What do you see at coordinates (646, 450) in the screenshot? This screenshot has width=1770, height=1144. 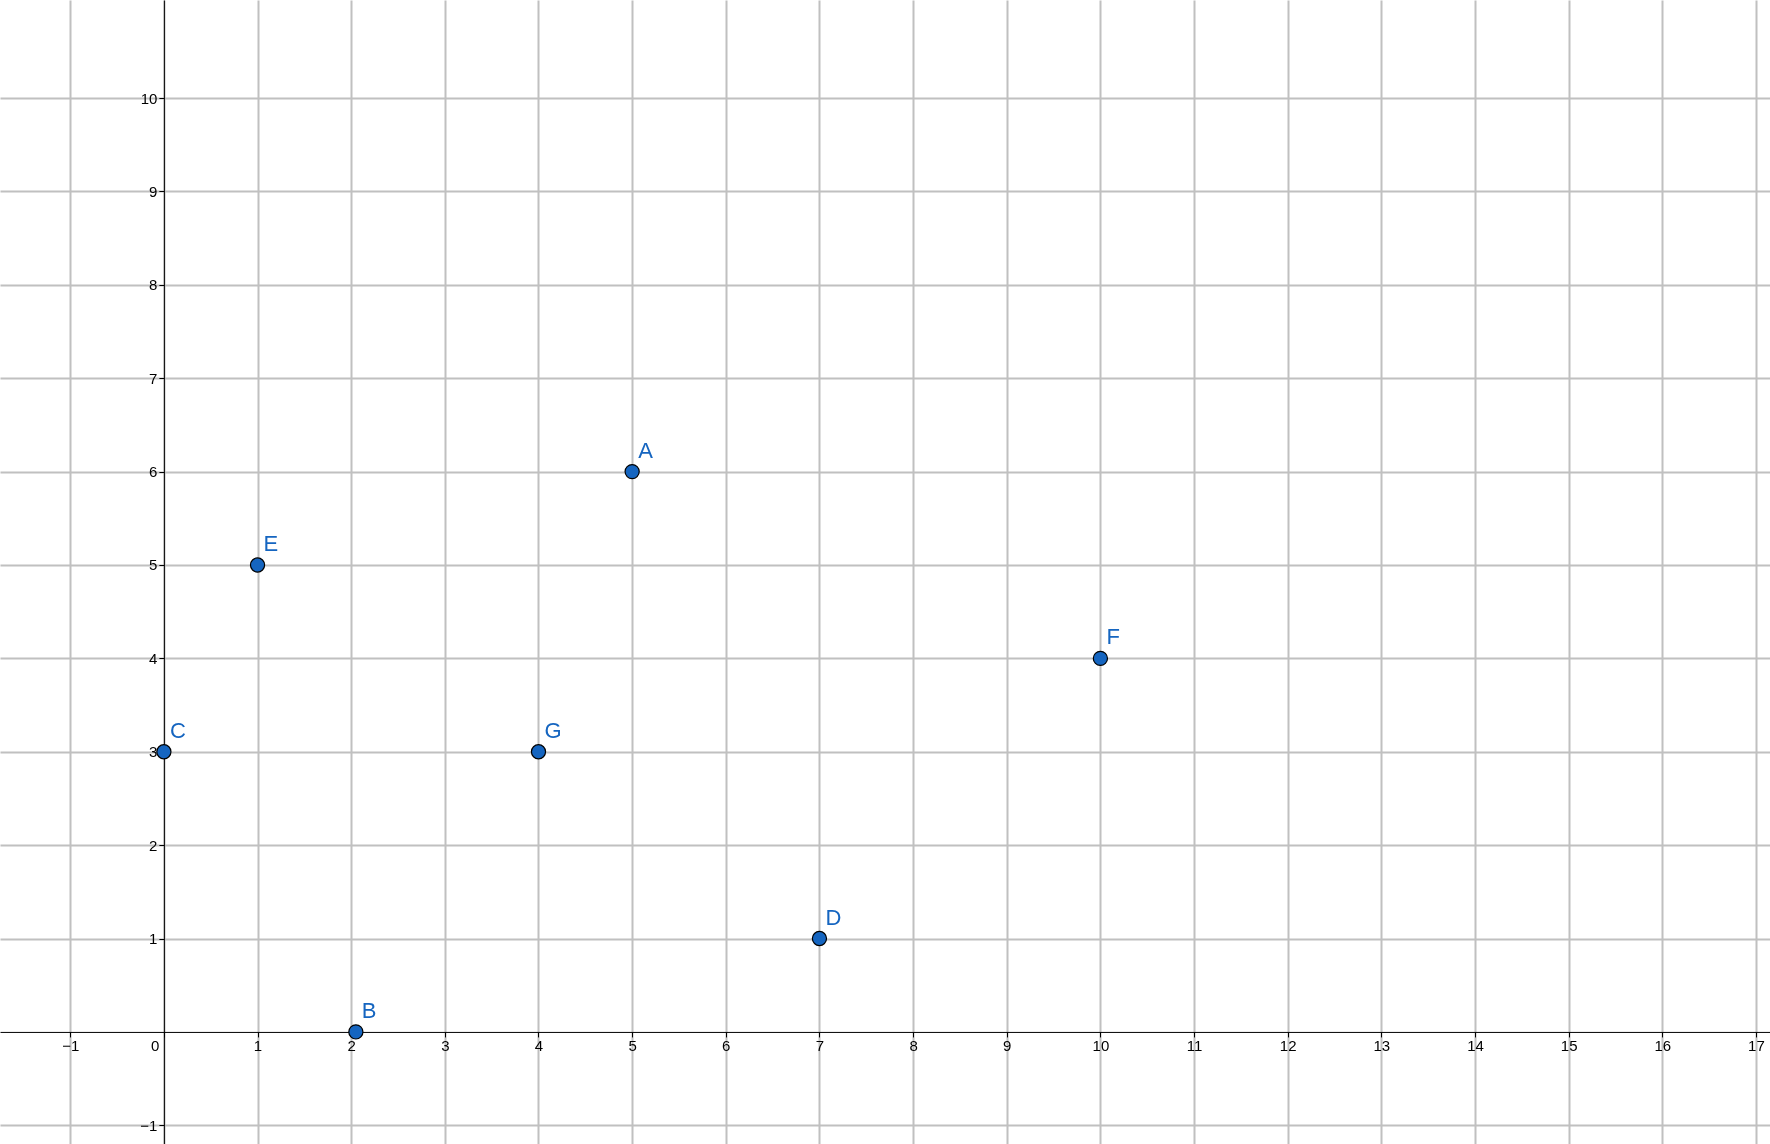 I see `annotation: A` at bounding box center [646, 450].